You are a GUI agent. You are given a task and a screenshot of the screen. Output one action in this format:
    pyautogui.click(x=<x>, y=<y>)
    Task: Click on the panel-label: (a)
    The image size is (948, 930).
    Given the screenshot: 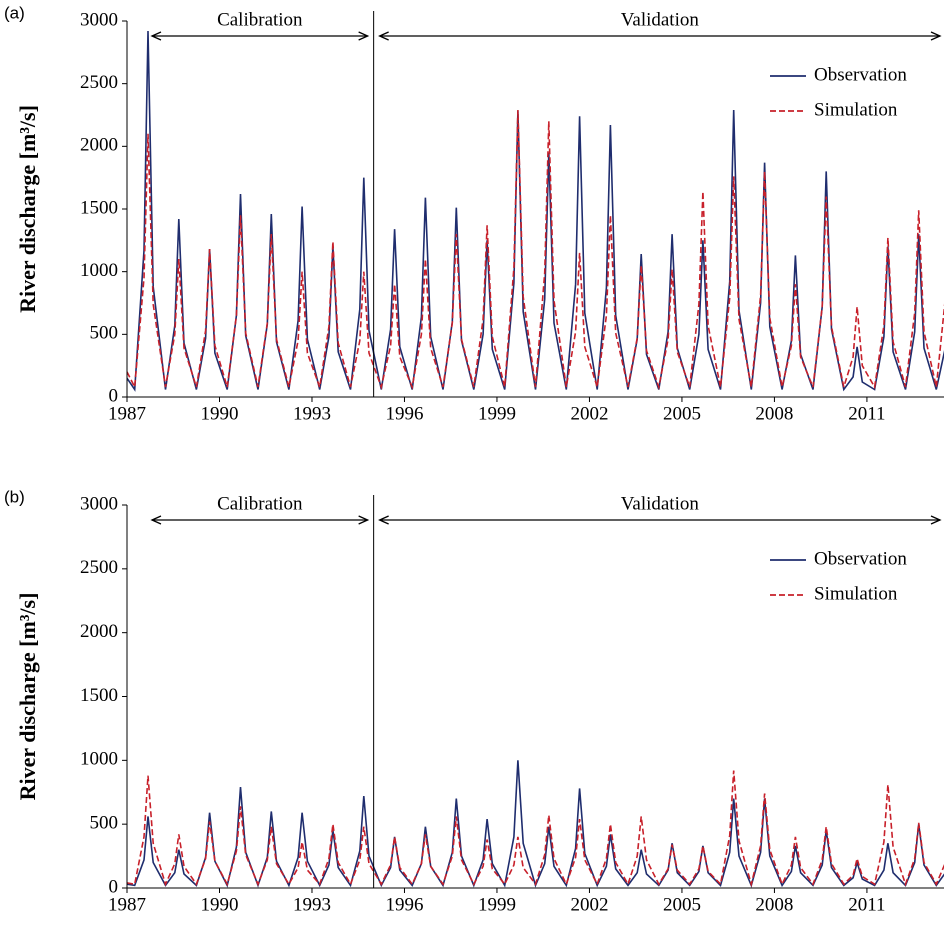 What is the action you would take?
    pyautogui.click(x=14, y=12)
    